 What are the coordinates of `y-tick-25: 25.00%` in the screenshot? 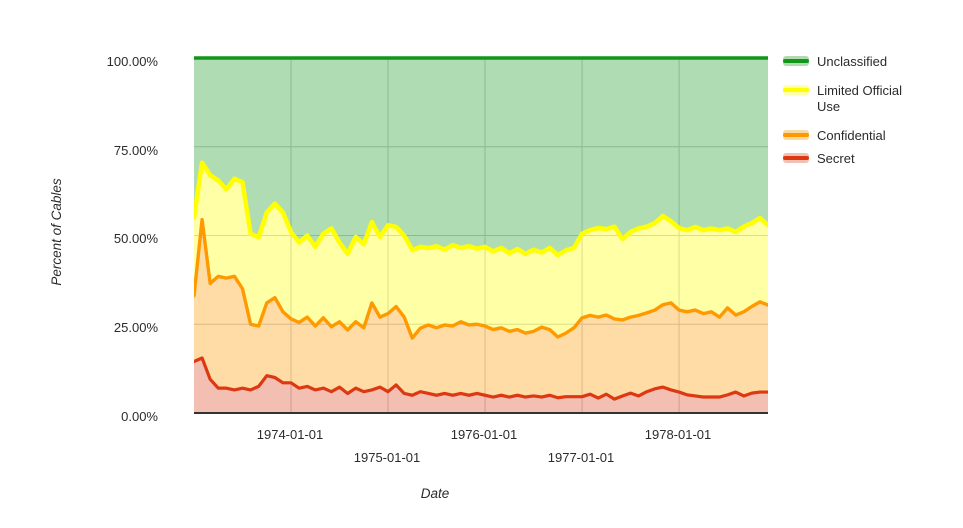 It's located at (135, 327).